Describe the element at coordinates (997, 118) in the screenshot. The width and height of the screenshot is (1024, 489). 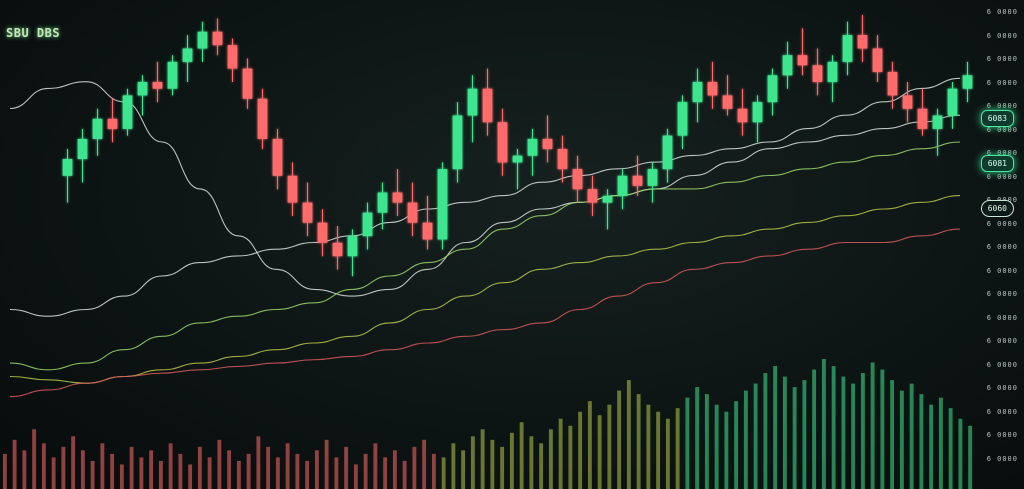
I see `price-badge-primary: 6083` at that location.